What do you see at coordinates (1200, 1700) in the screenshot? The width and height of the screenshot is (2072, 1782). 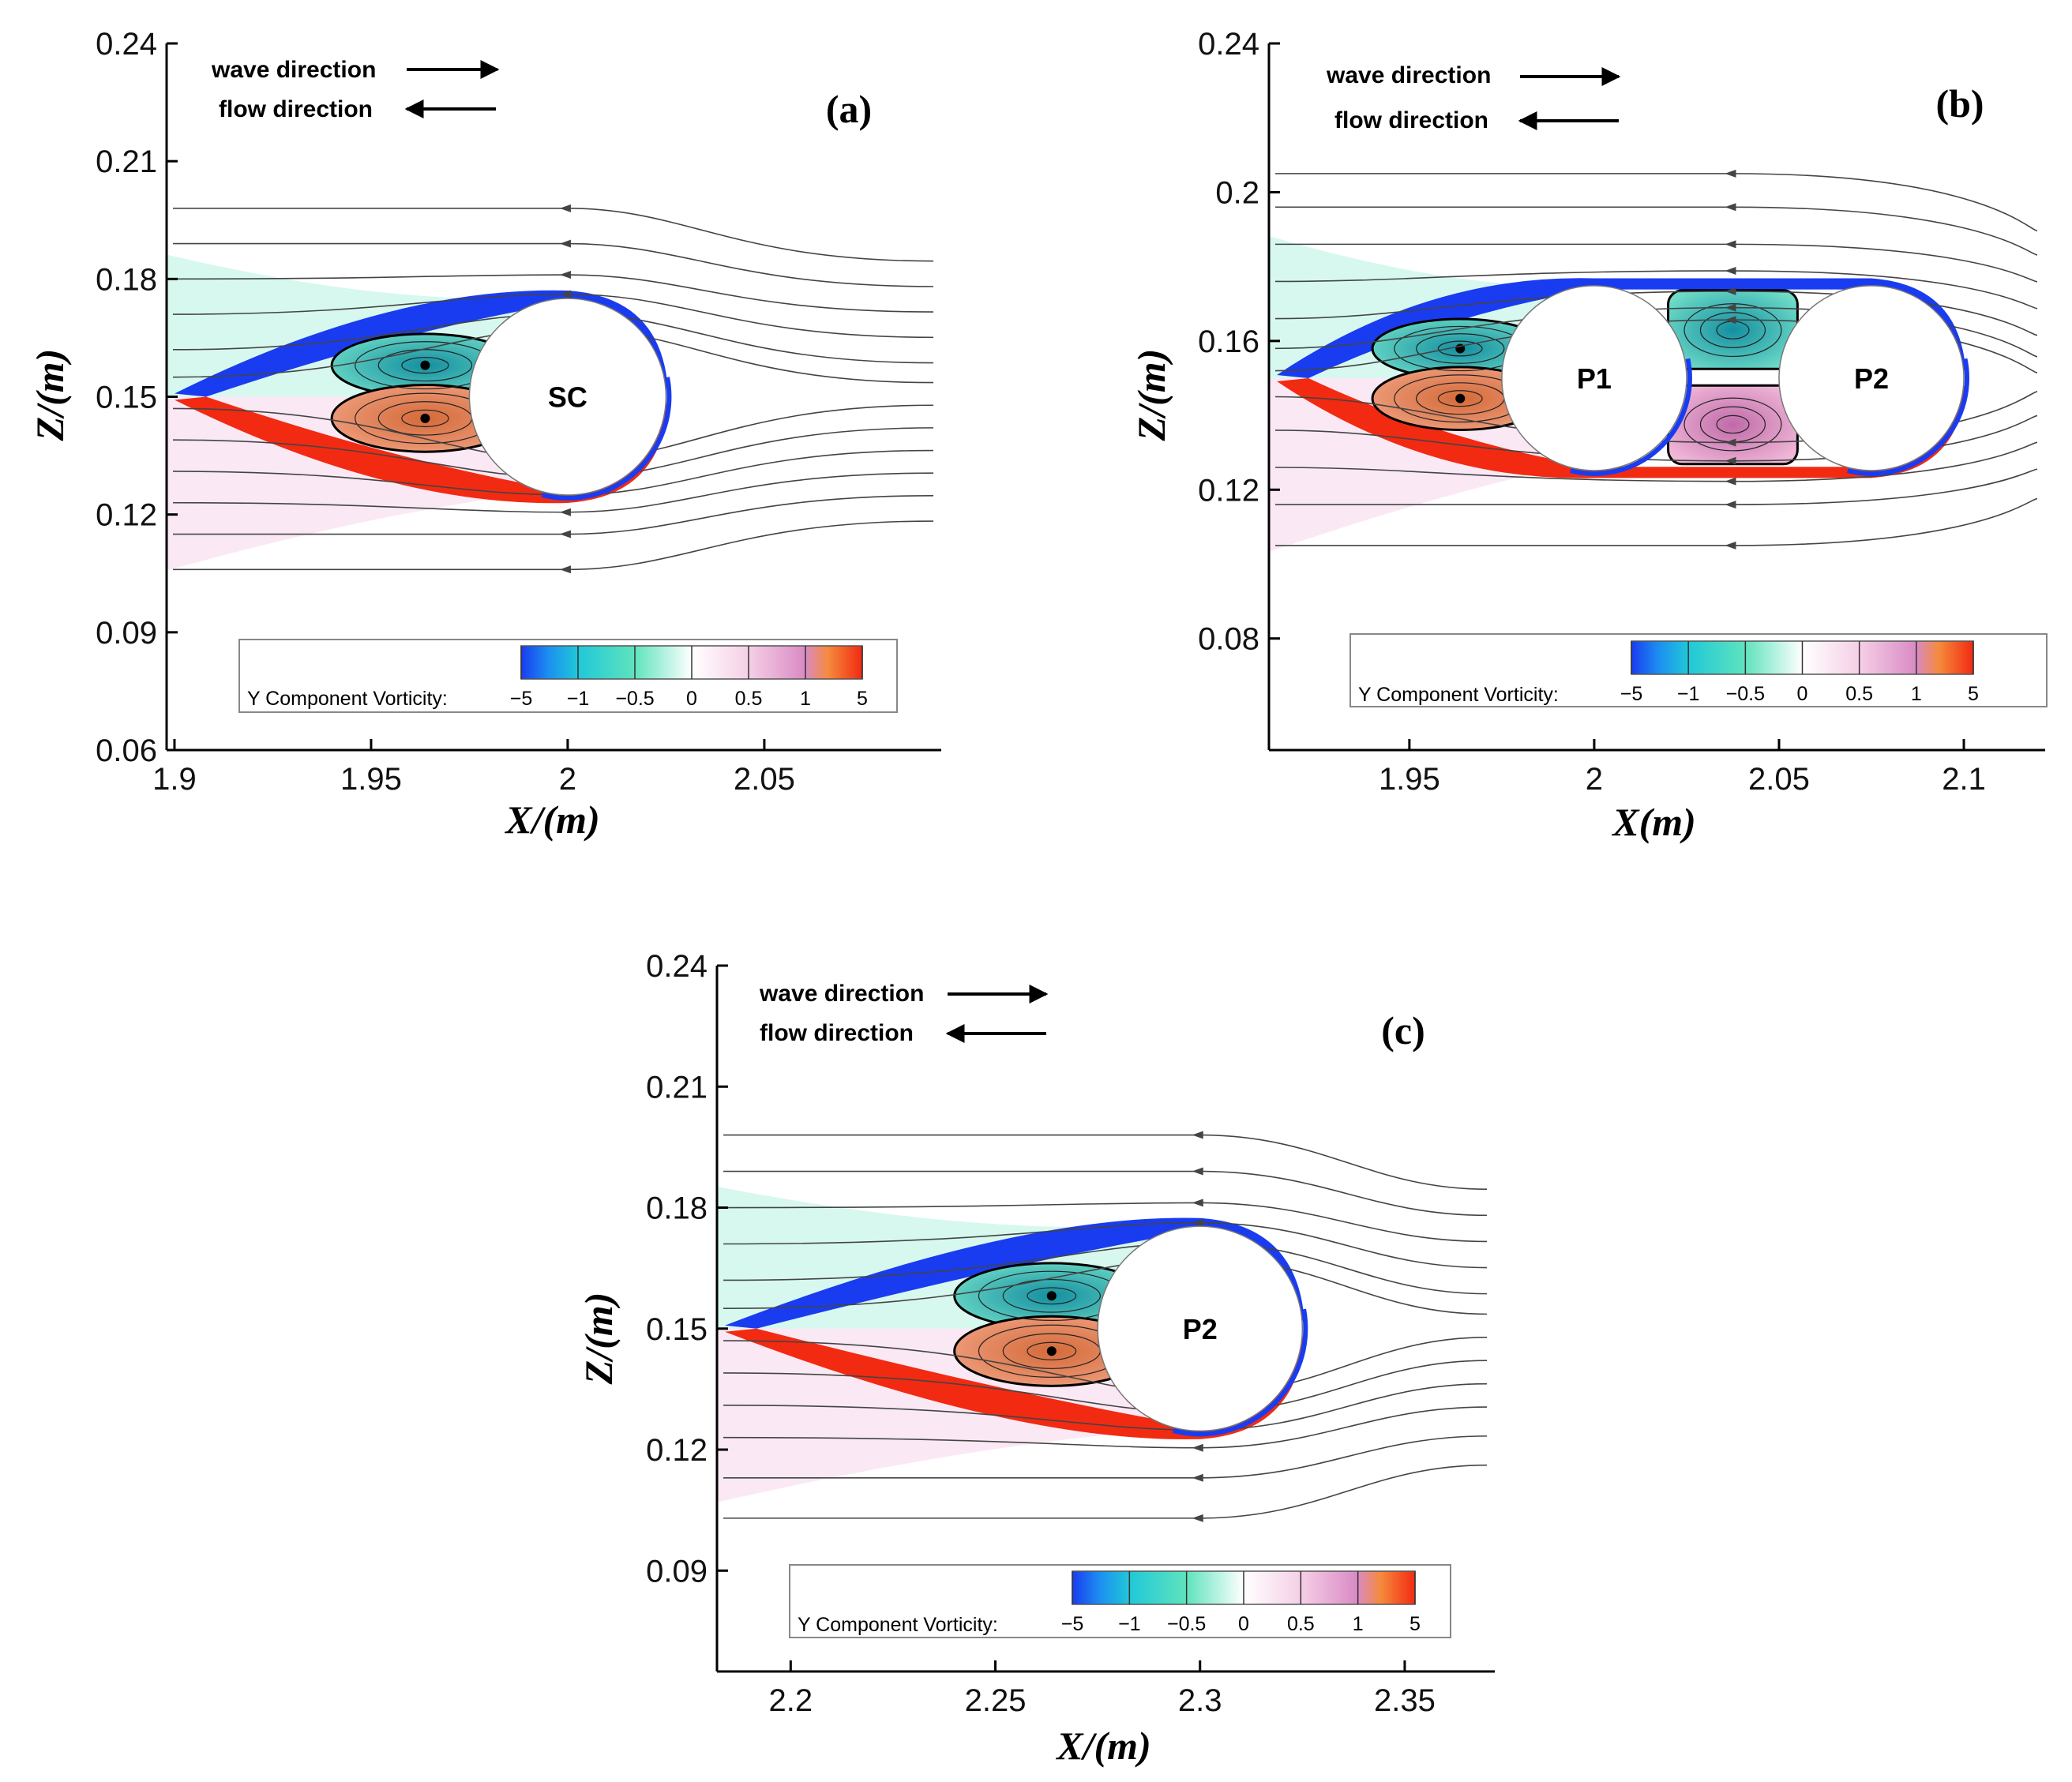 I see `x-tick-label: 2.3` at bounding box center [1200, 1700].